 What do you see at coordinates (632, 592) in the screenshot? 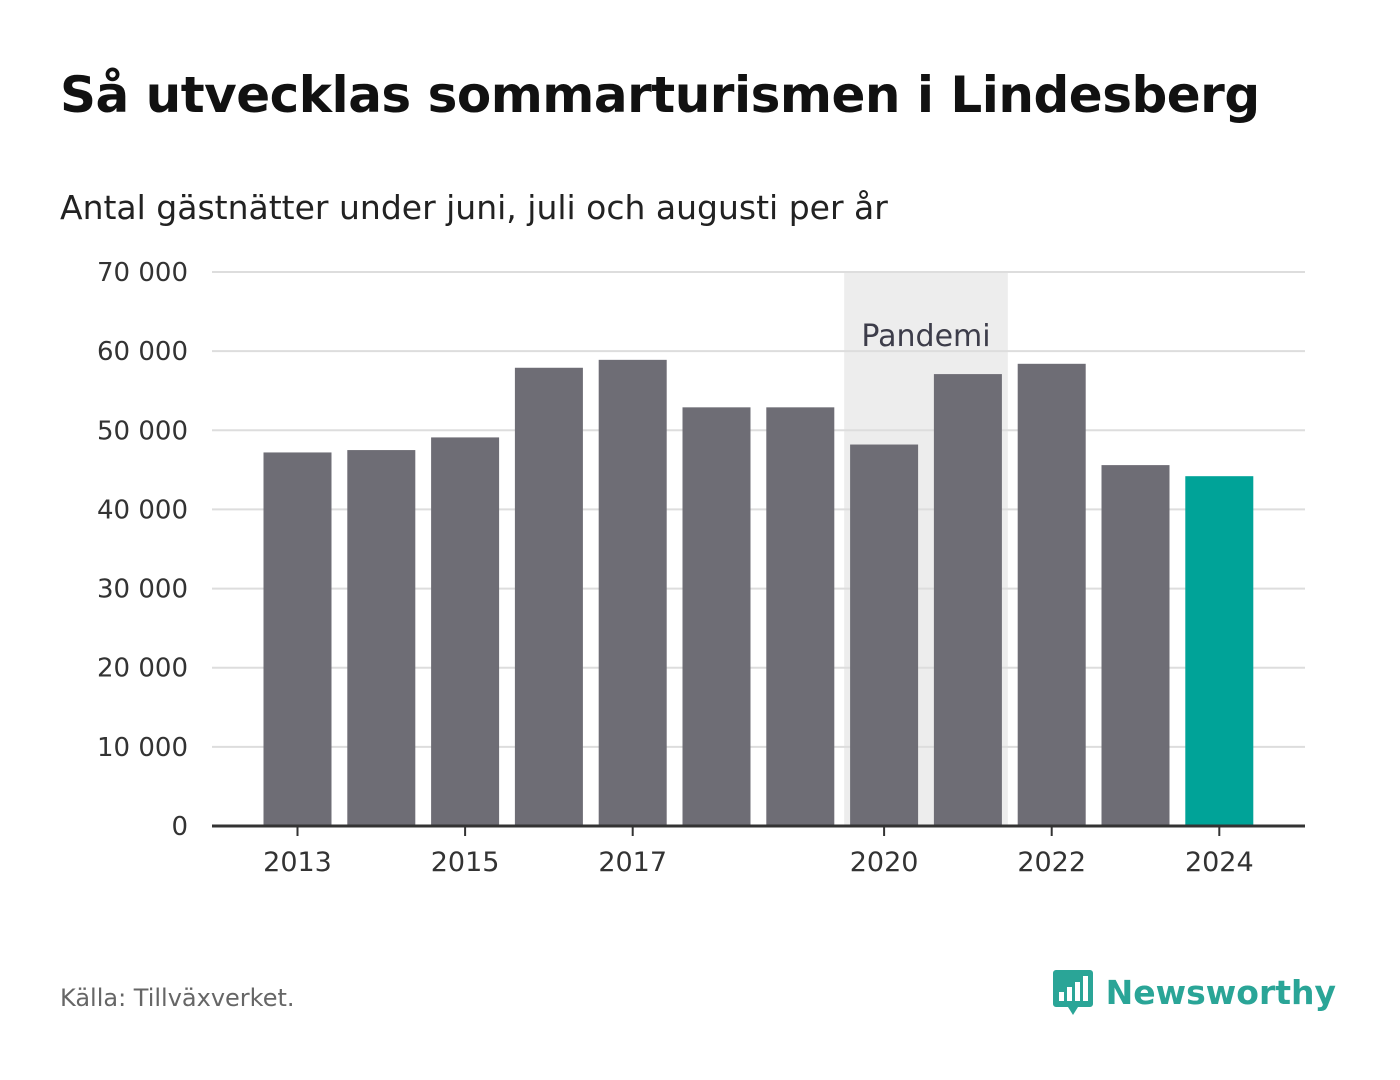
I see `bar-2017` at bounding box center [632, 592].